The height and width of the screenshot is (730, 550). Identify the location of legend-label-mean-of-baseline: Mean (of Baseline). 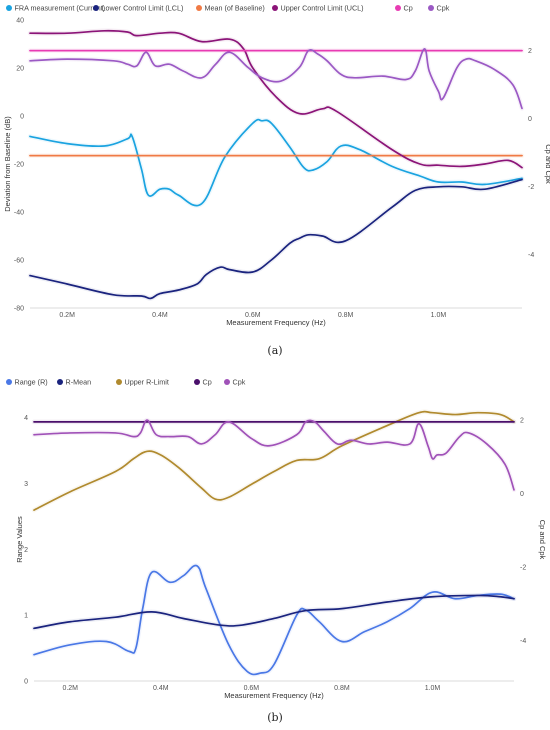
(235, 8).